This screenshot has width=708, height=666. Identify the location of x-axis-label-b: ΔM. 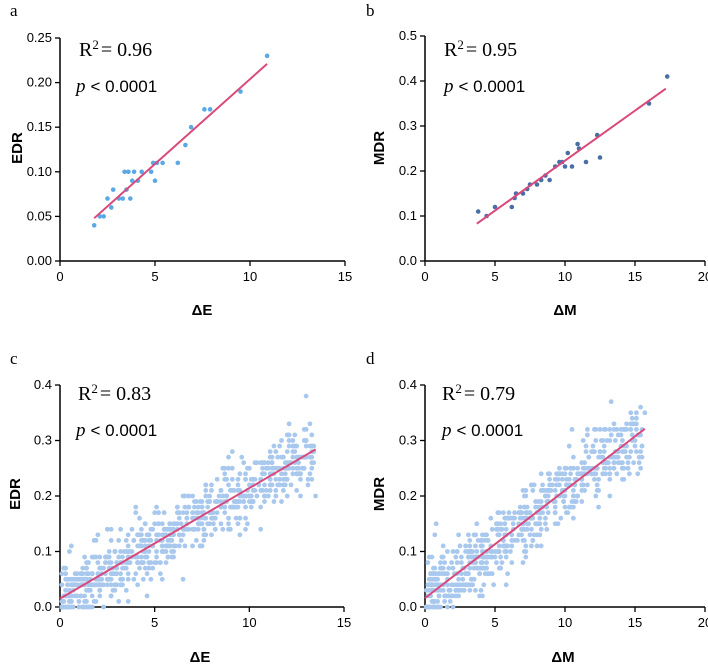
(564, 310).